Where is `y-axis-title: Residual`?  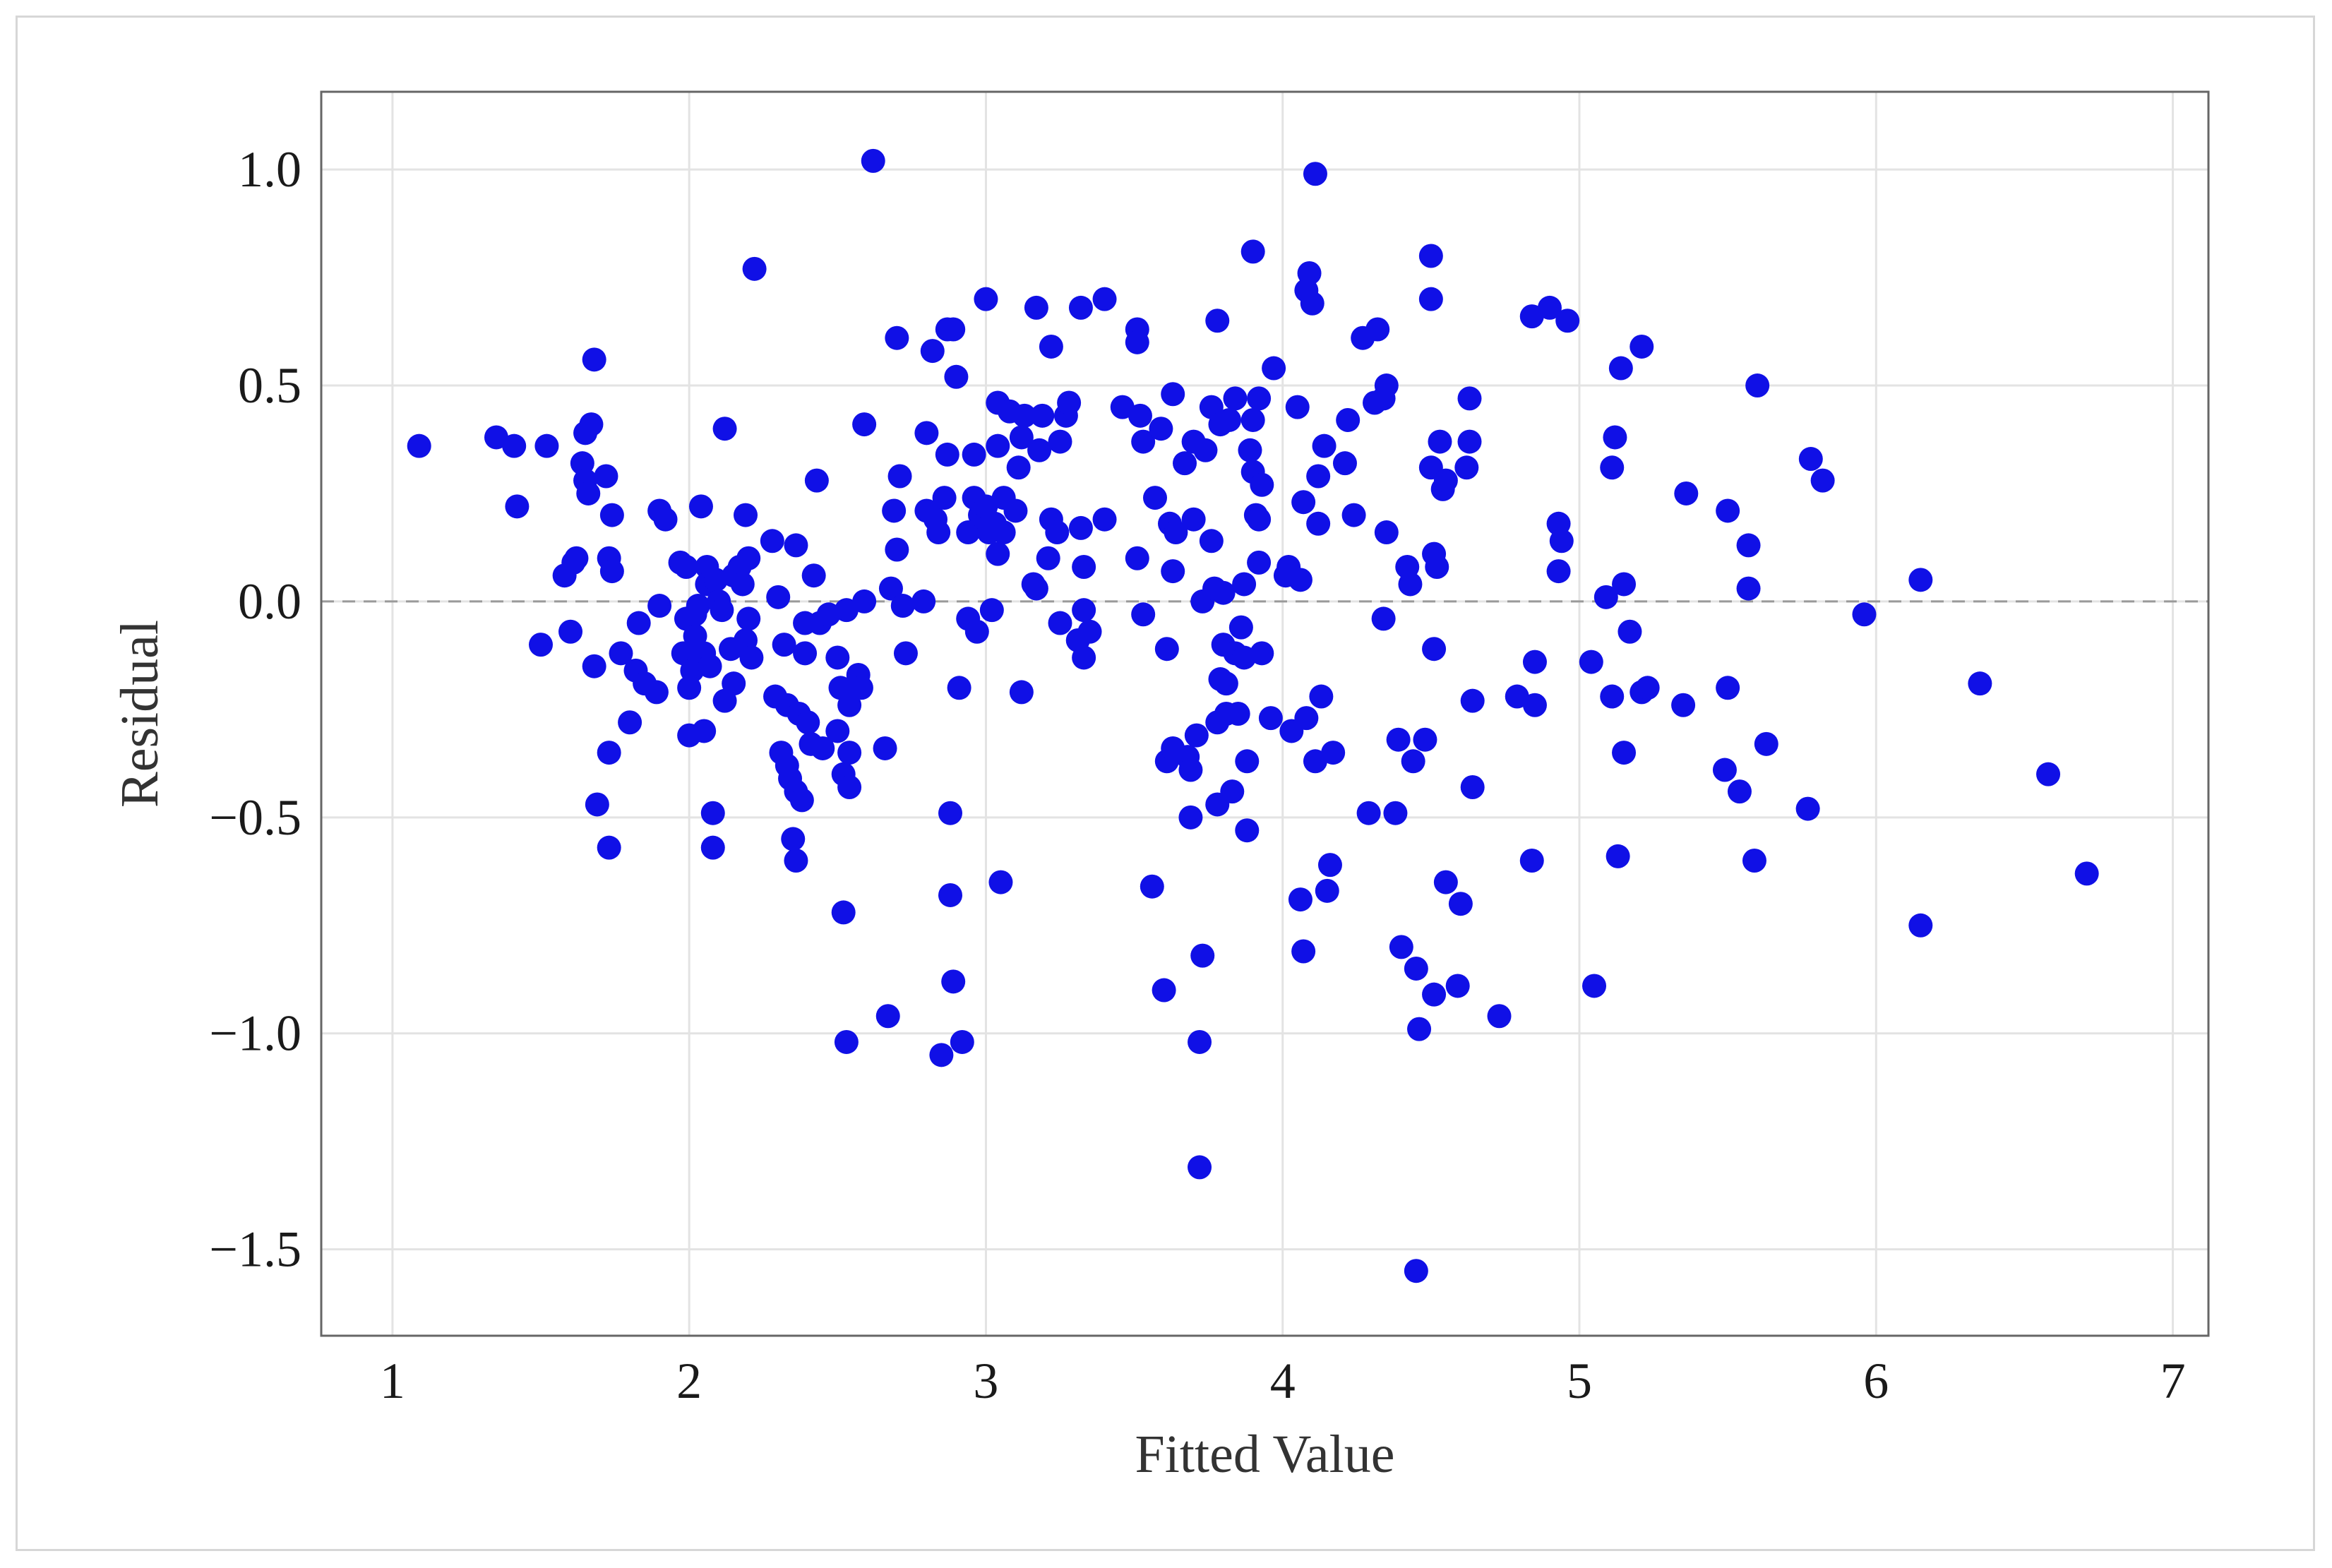 y-axis-title: Residual is located at coordinates (139, 714).